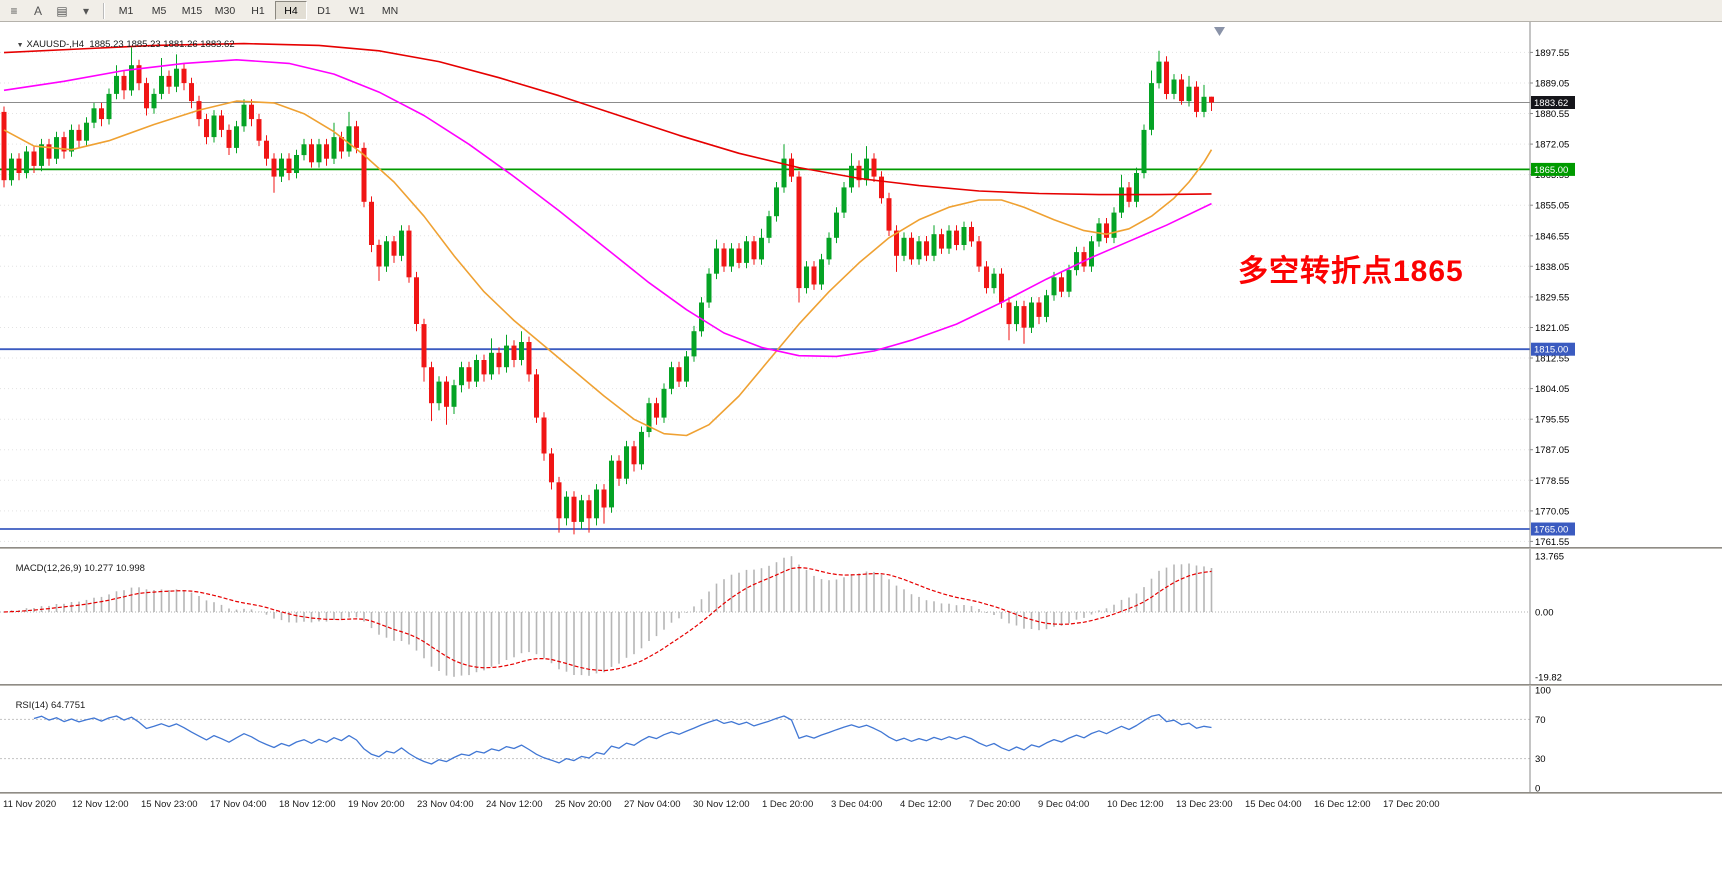 The image size is (1722, 890). I want to click on time-axis-label: 9 Dec 04:00, so click(1064, 804).